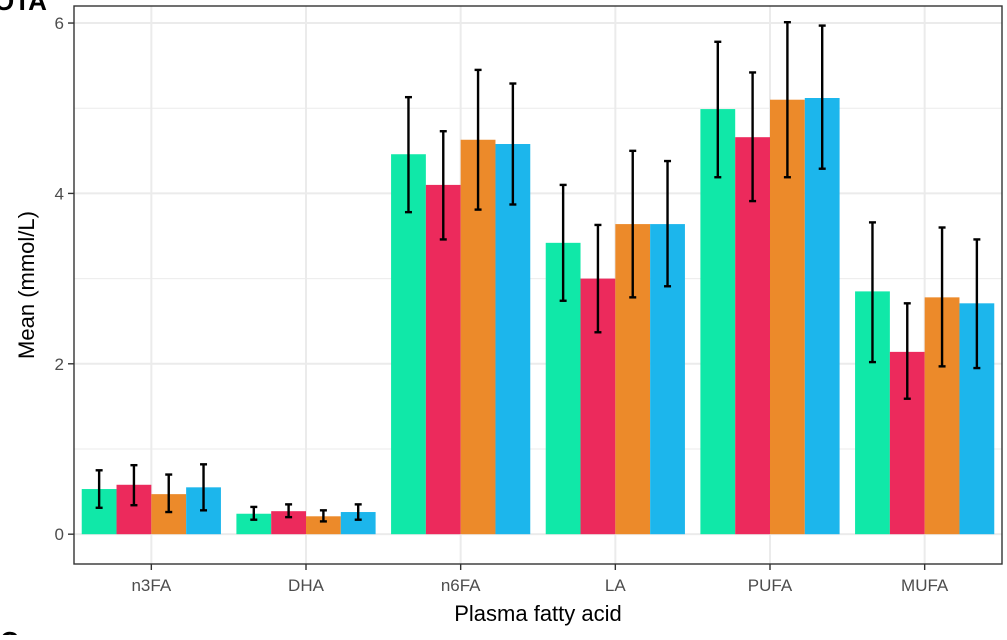 Image resolution: width=1007 pixels, height=640 pixels. Describe the element at coordinates (59, 364) in the screenshot. I see `y-tick-label: 2` at that location.